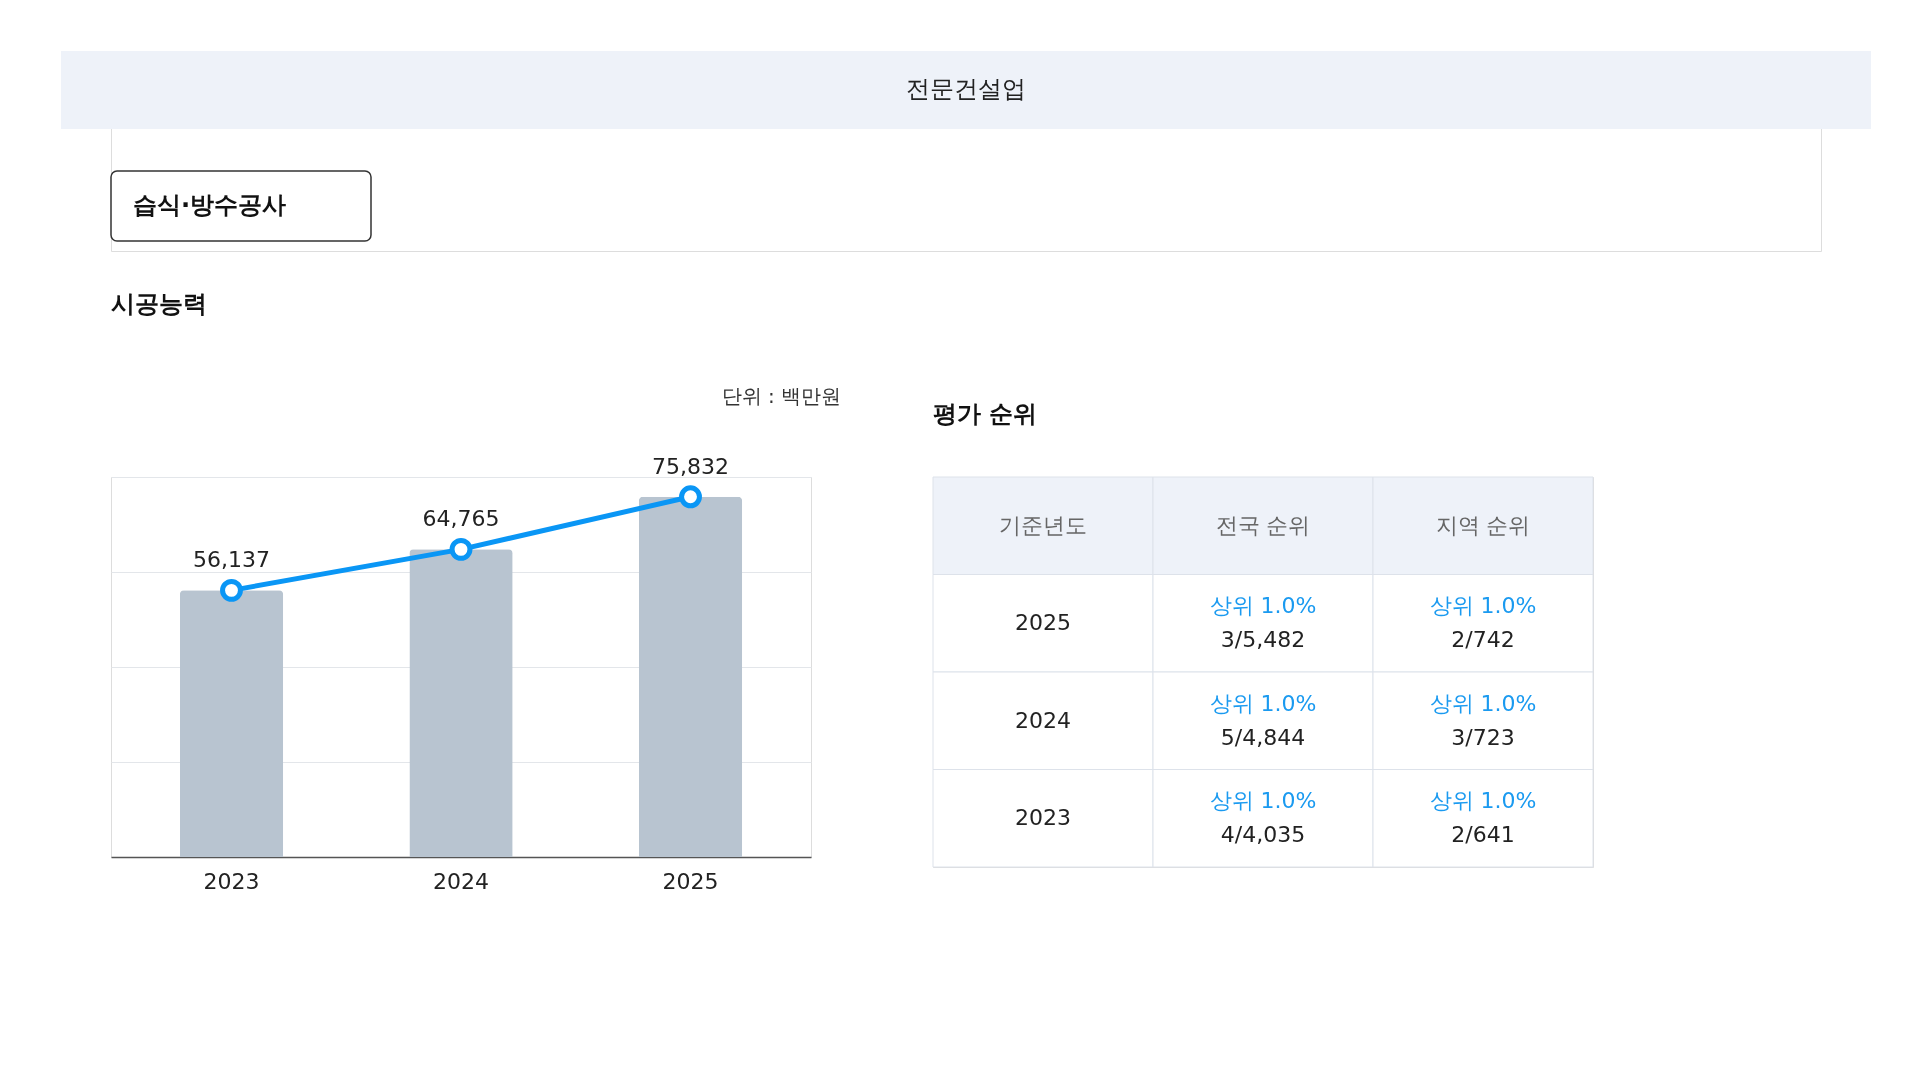 The width and height of the screenshot is (1928, 1082). I want to click on category-label: 2024, so click(1043, 720).